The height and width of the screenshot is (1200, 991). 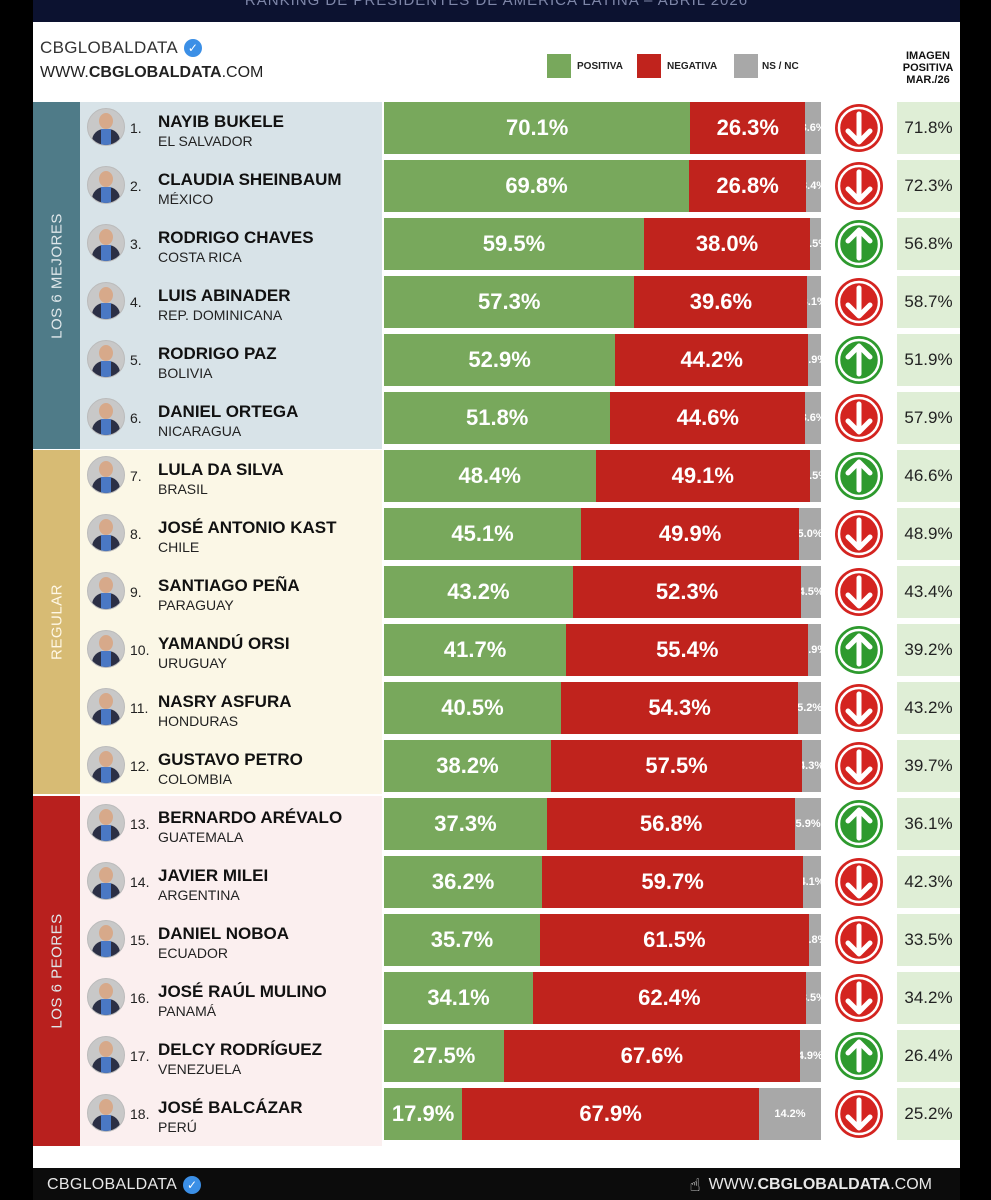 I want to click on brand-url-bold: CBGLOBALDATA, so click(x=155, y=72).